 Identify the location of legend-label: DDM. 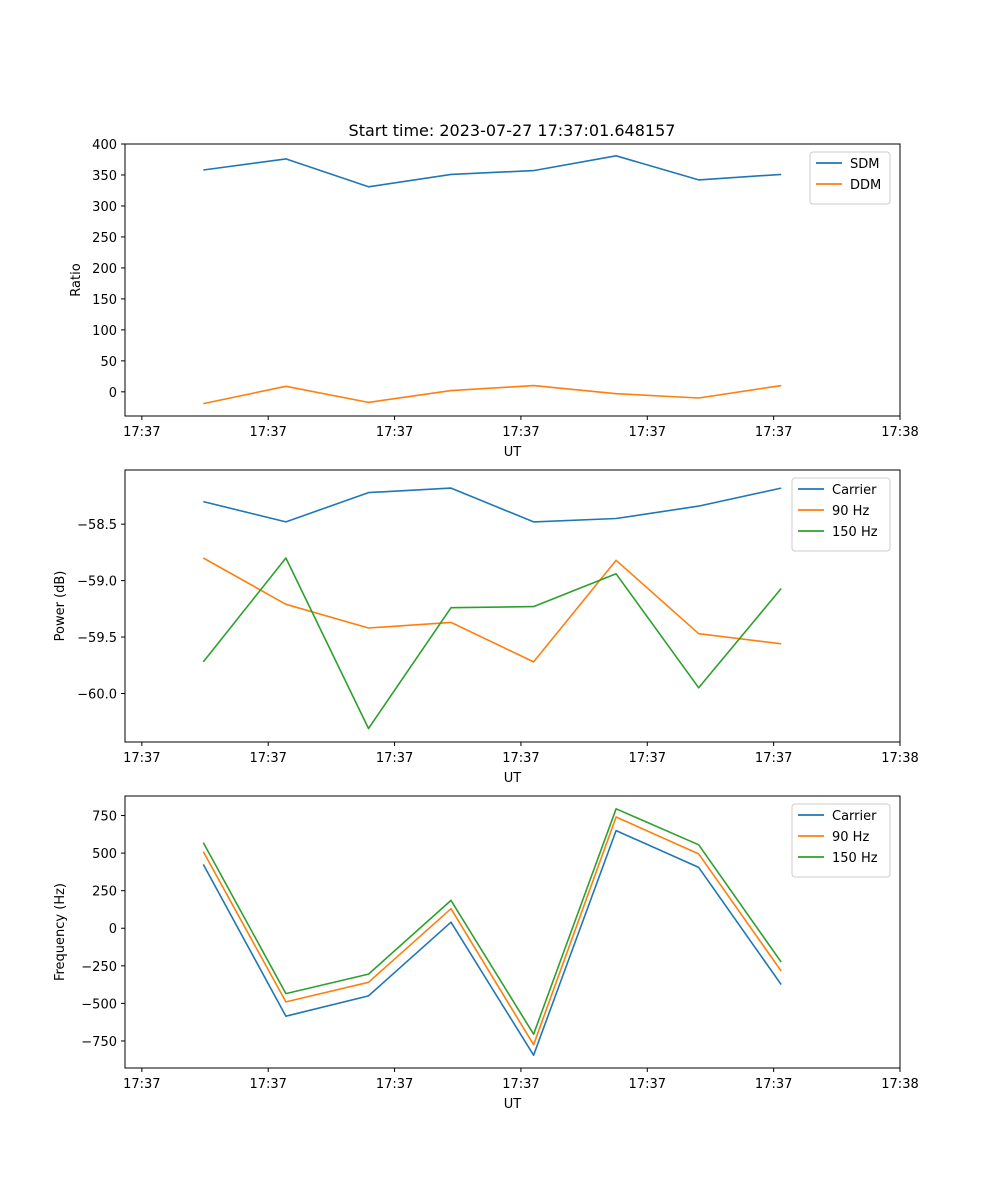
(865, 185).